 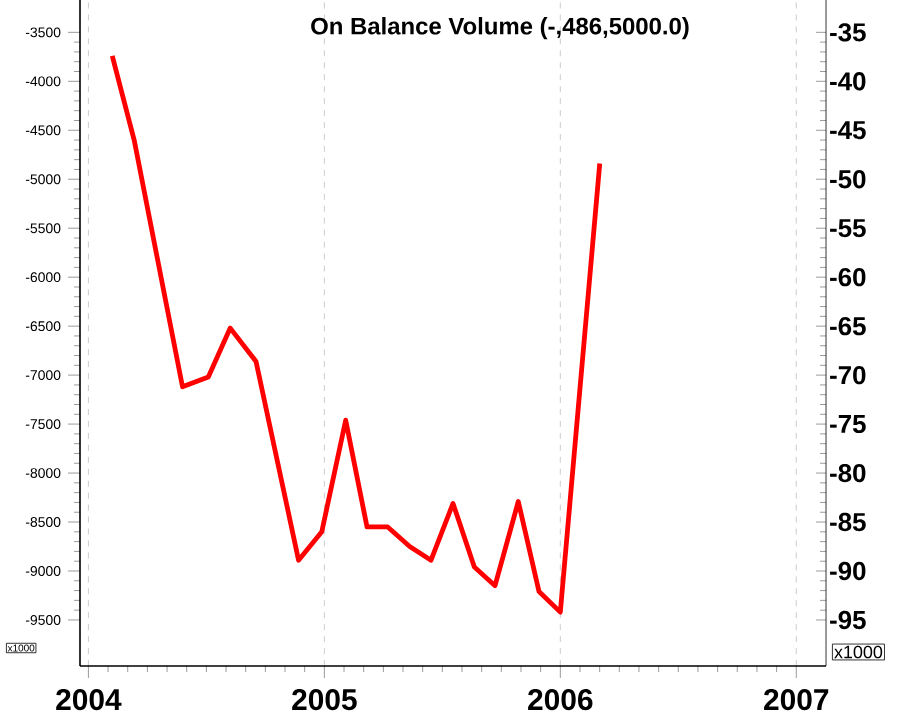 What do you see at coordinates (848, 32) in the screenshot?
I see `y2-tick-label: -35` at bounding box center [848, 32].